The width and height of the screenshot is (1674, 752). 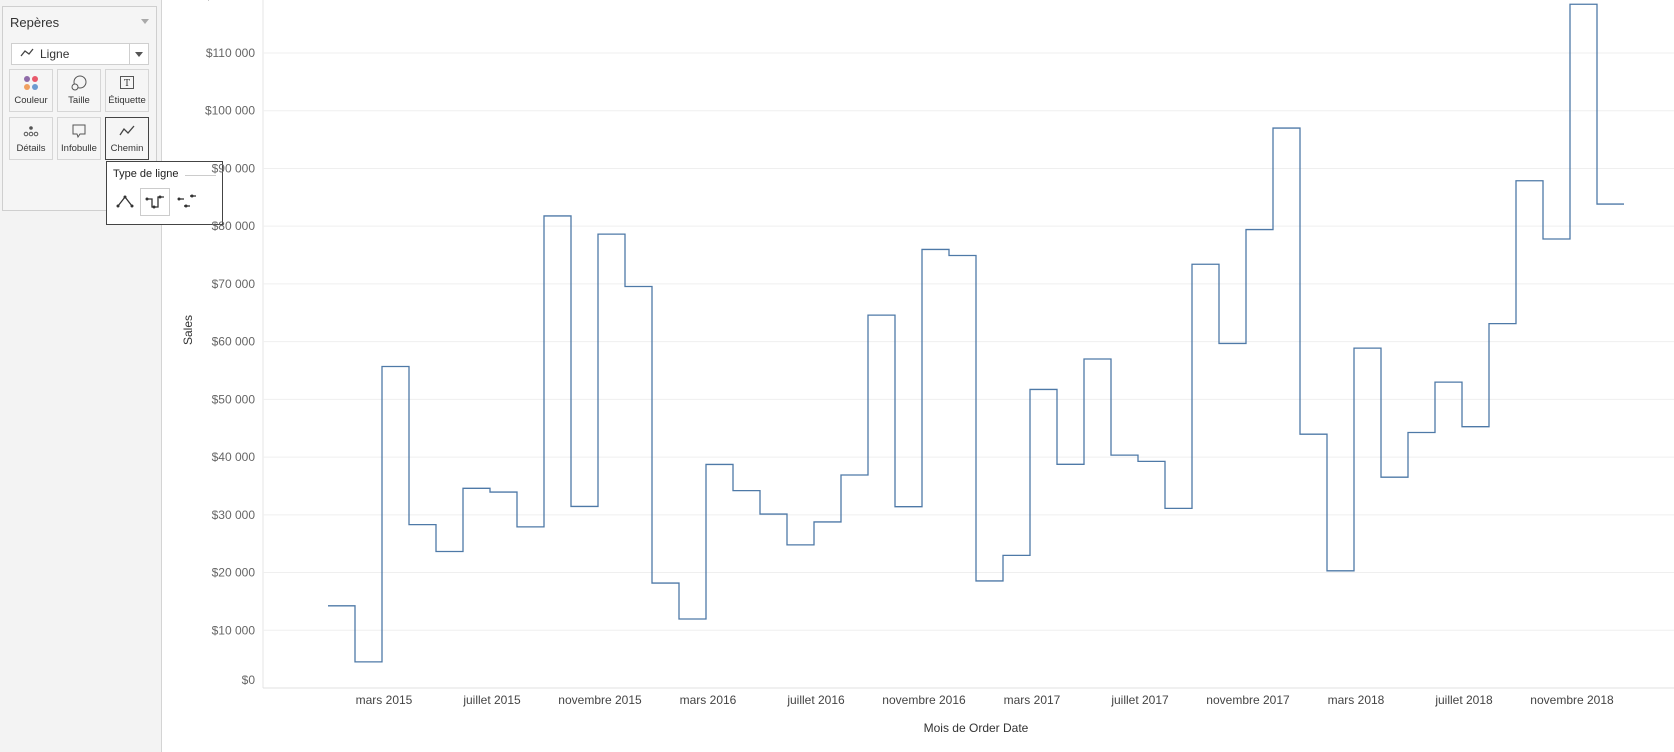 I want to click on x-tick-label: novembre 2016, so click(x=924, y=700).